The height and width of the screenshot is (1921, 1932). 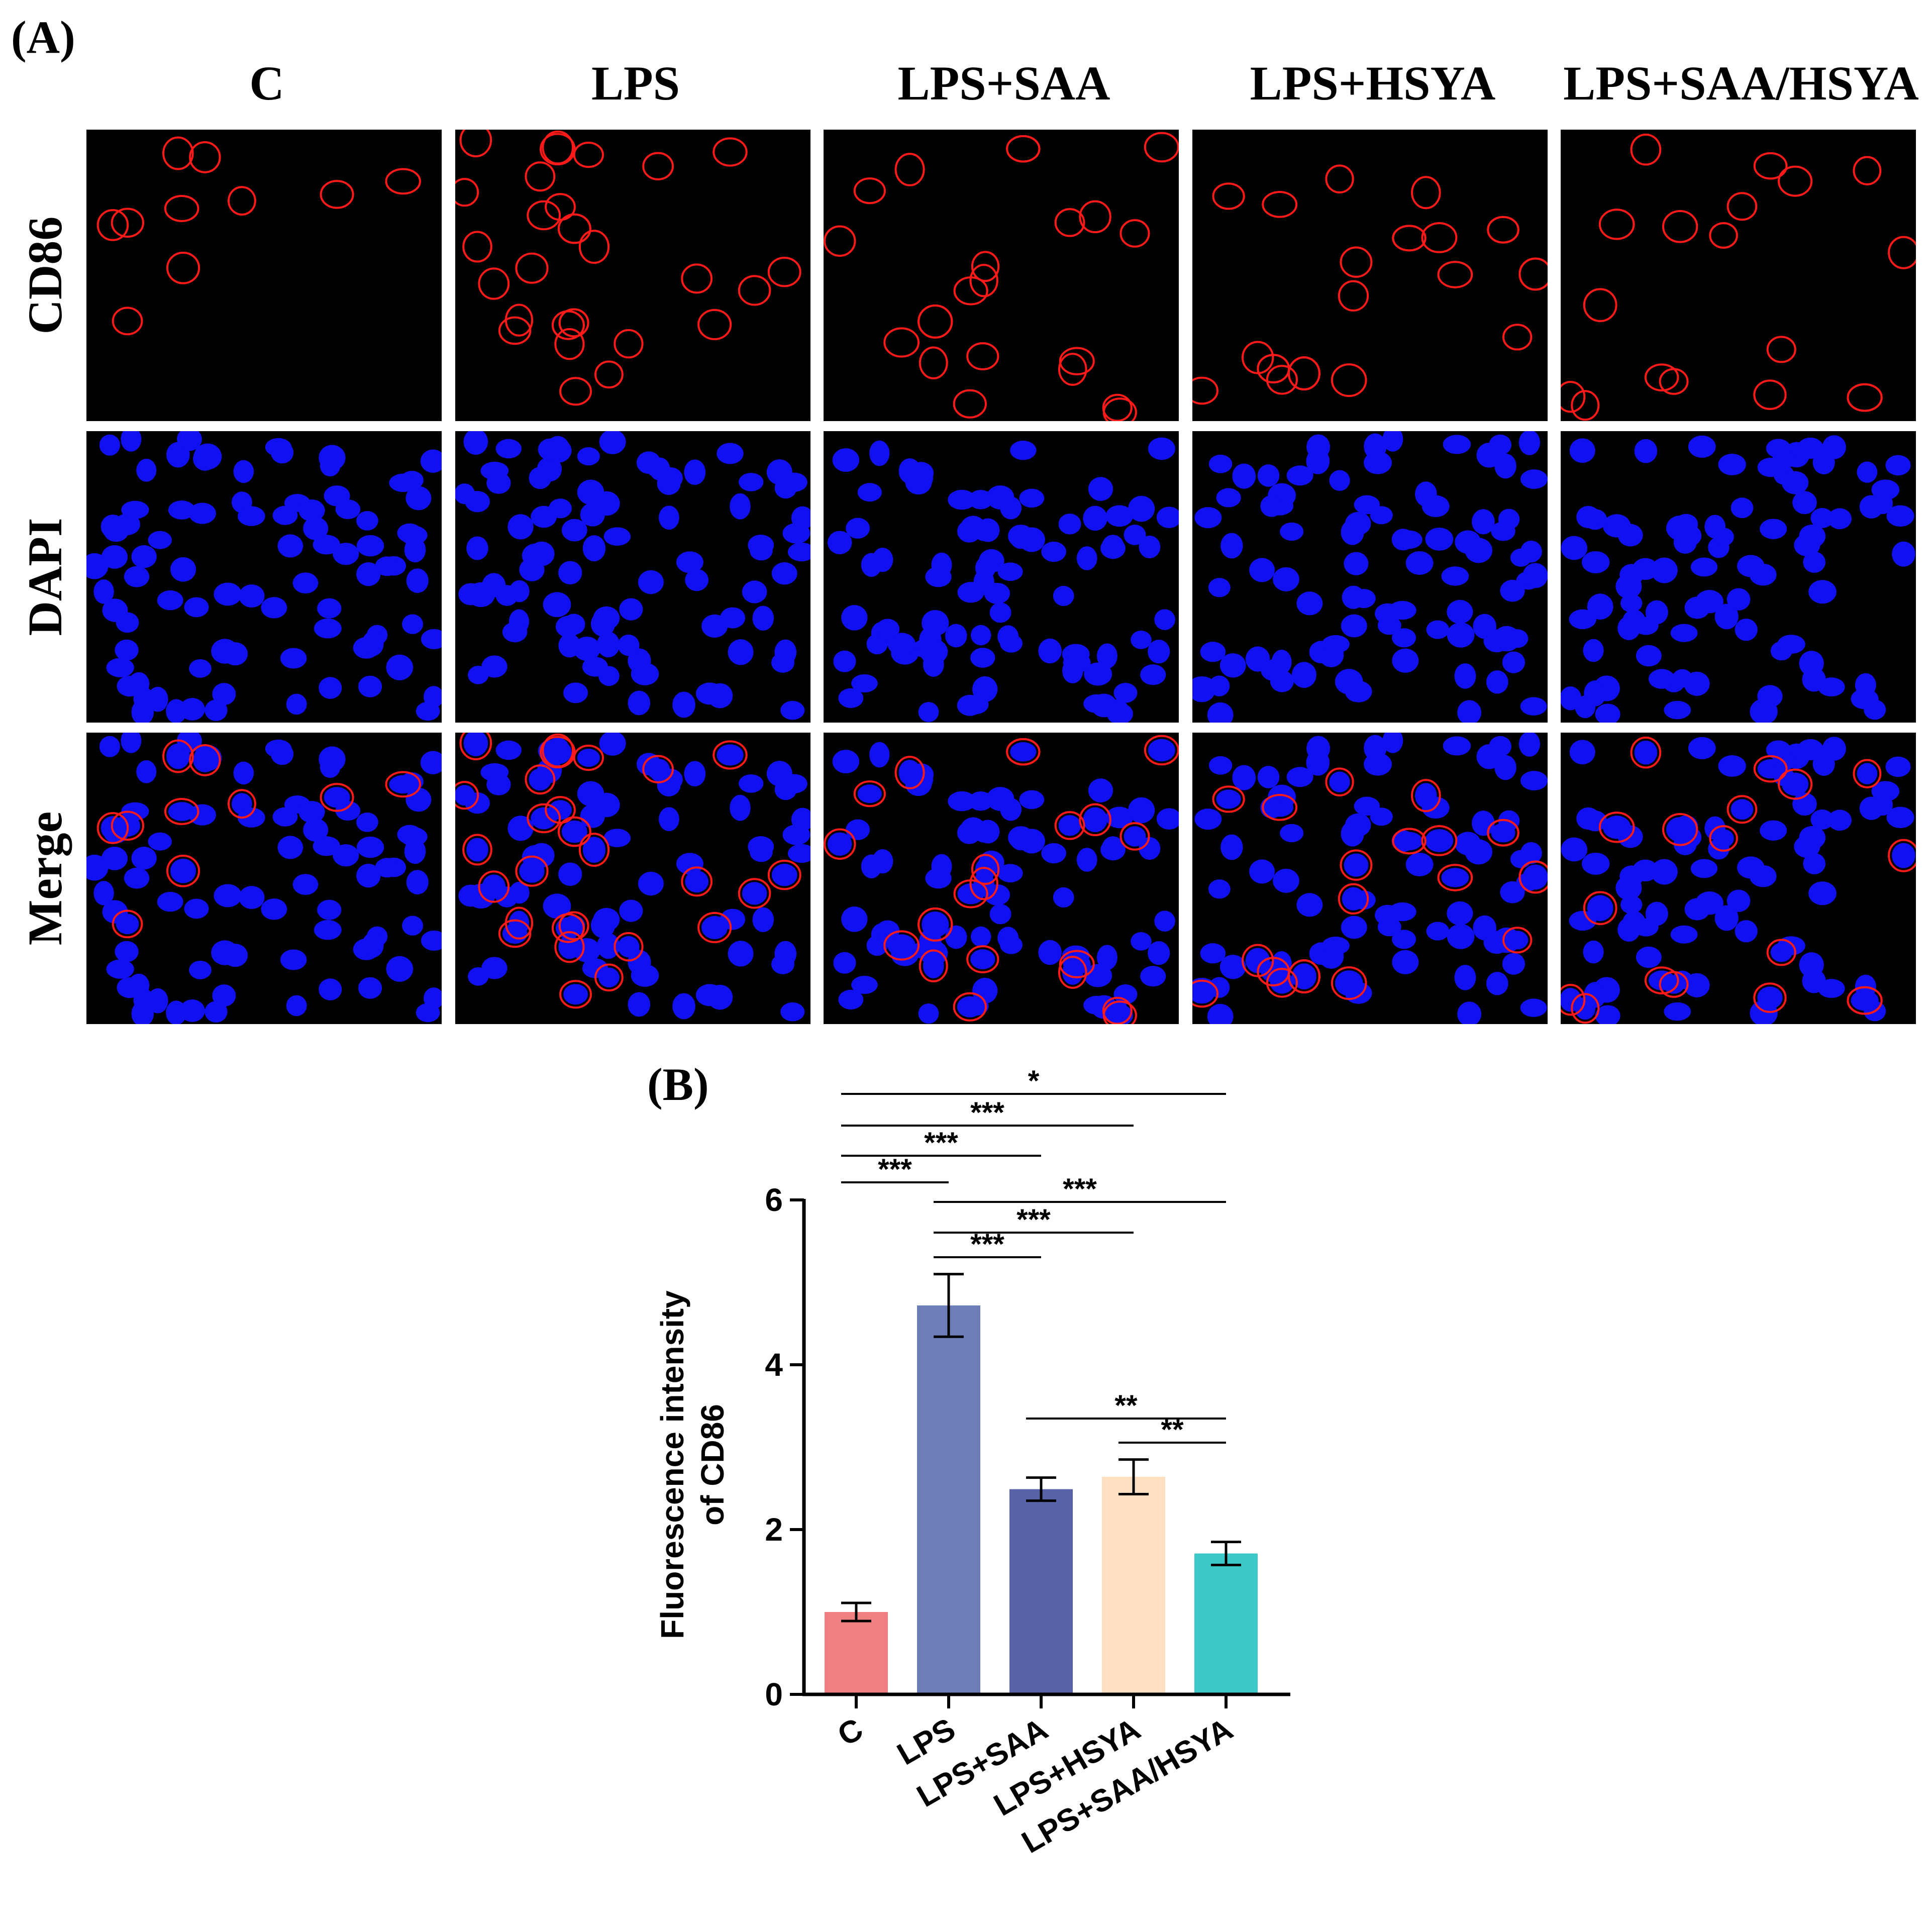 I want to click on significance-label: **, so click(x=1126, y=1405).